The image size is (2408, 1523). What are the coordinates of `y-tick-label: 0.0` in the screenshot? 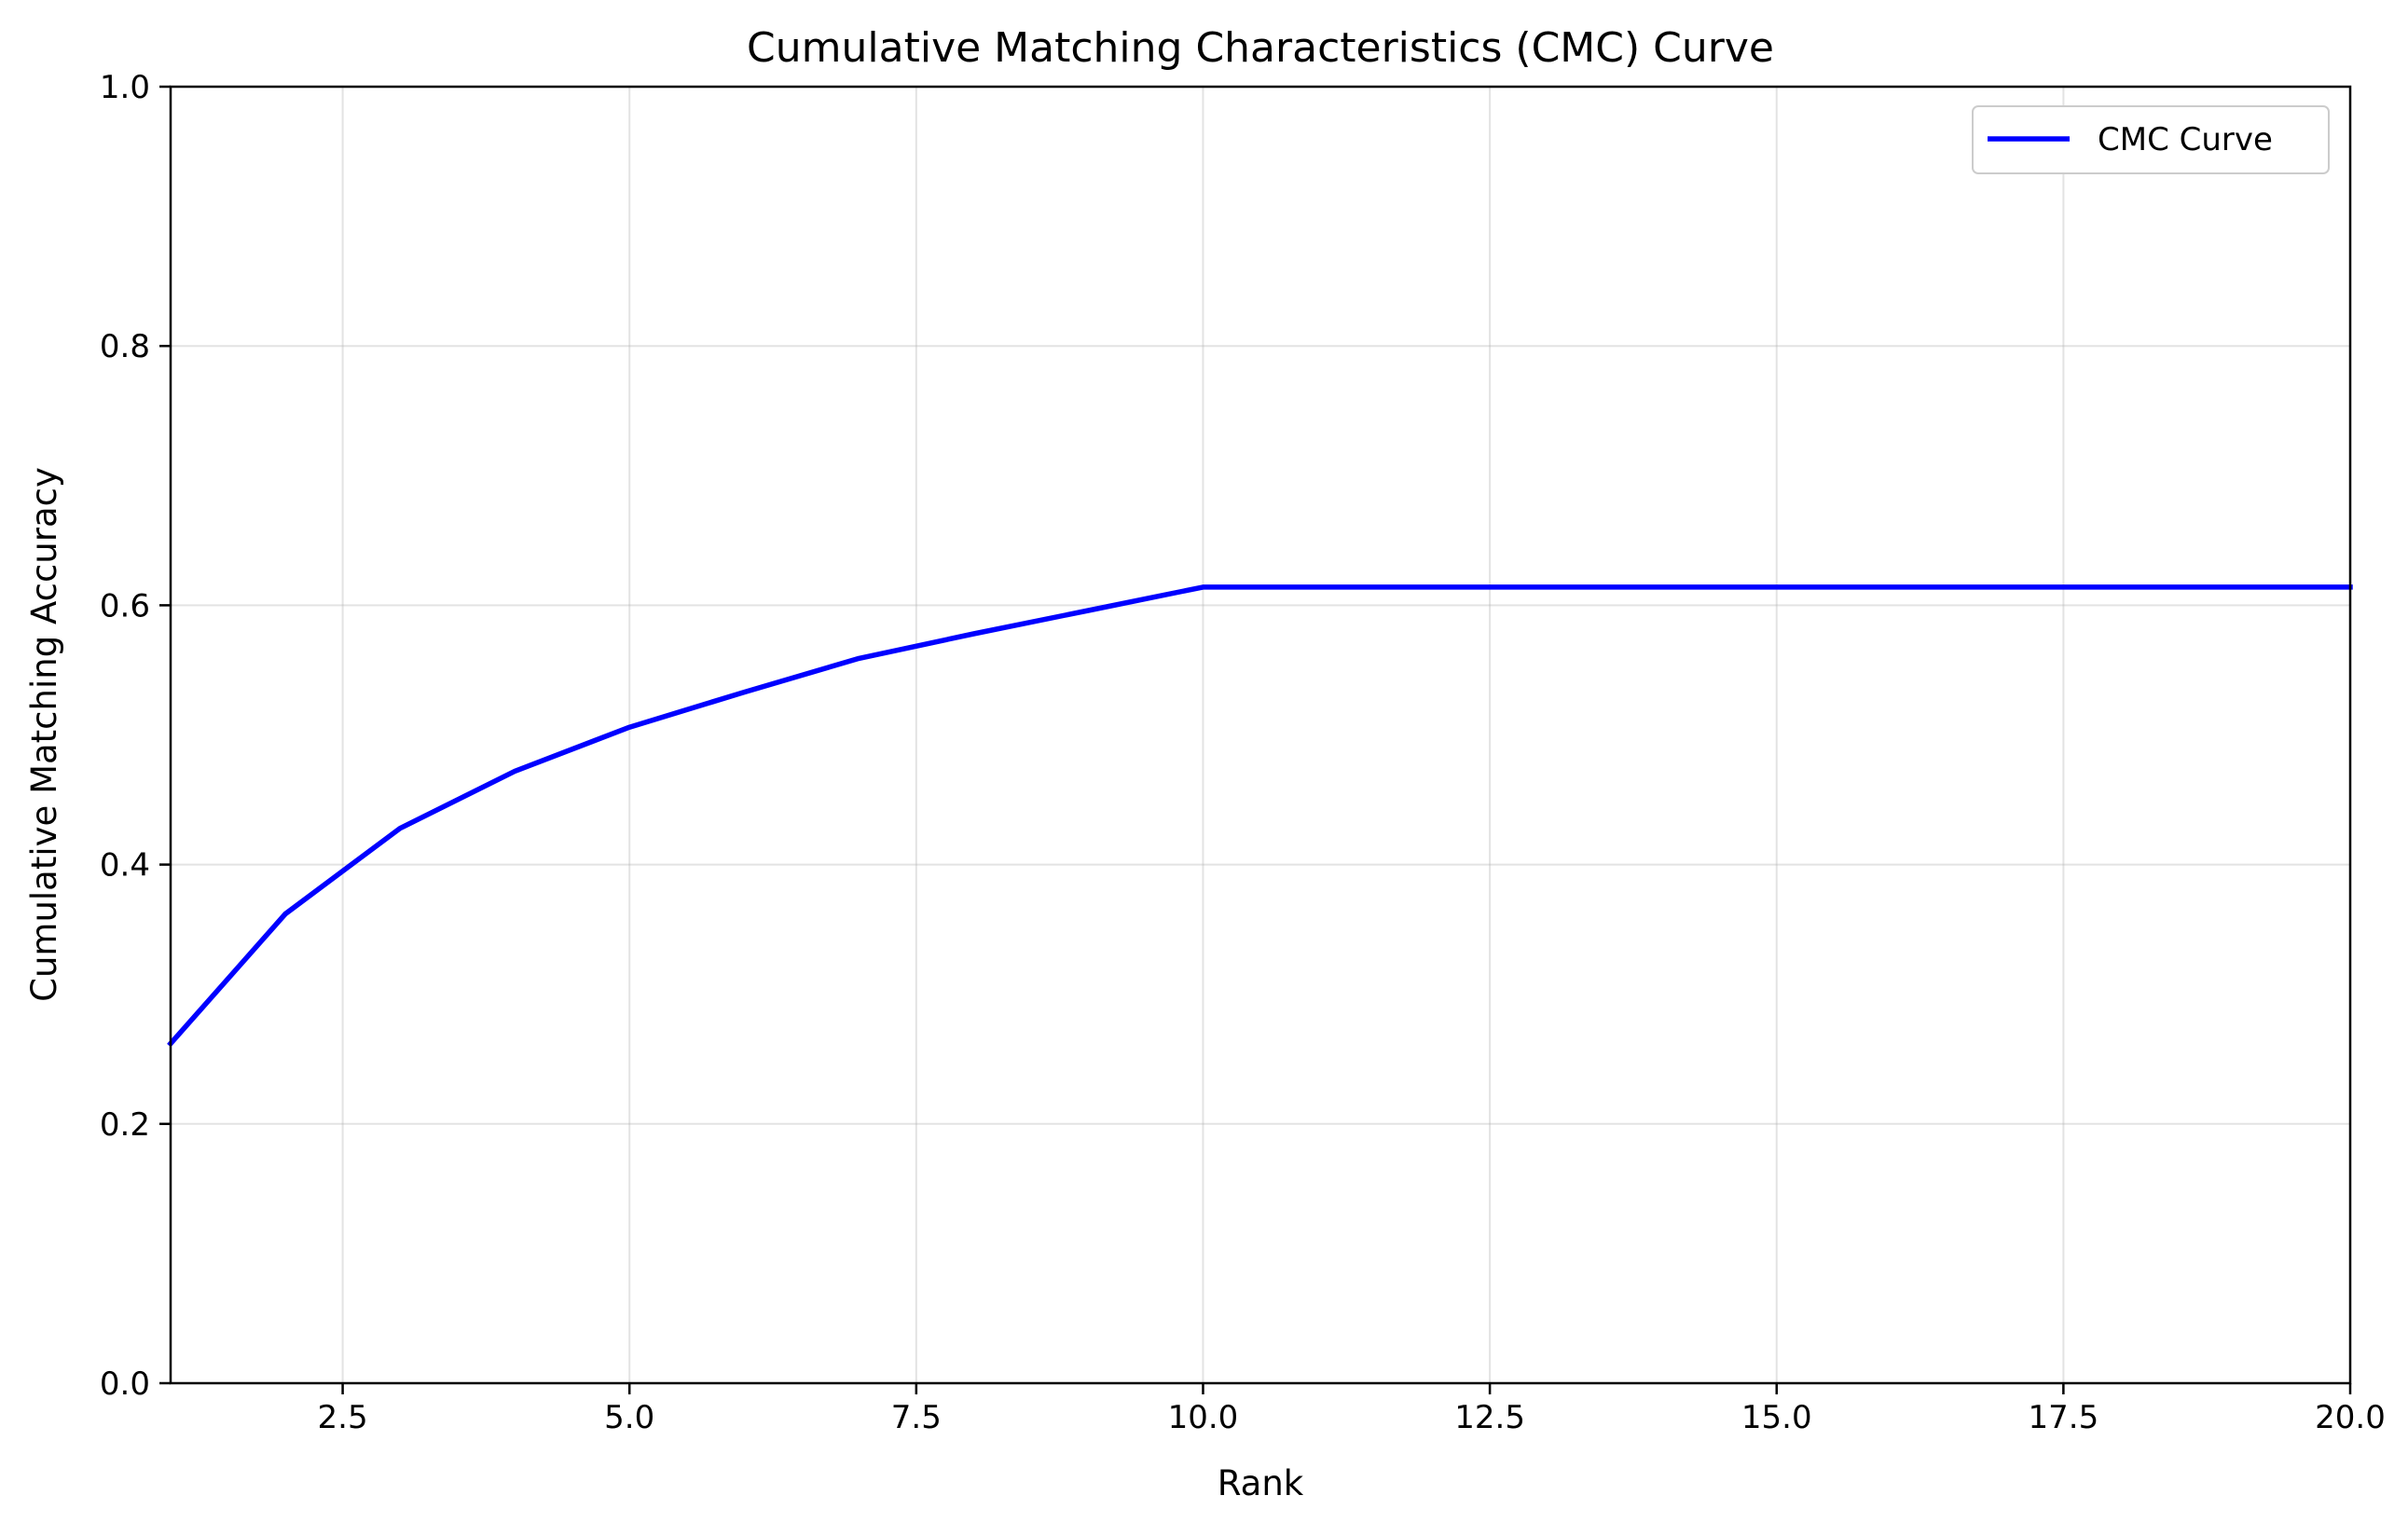 It's located at (125, 1384).